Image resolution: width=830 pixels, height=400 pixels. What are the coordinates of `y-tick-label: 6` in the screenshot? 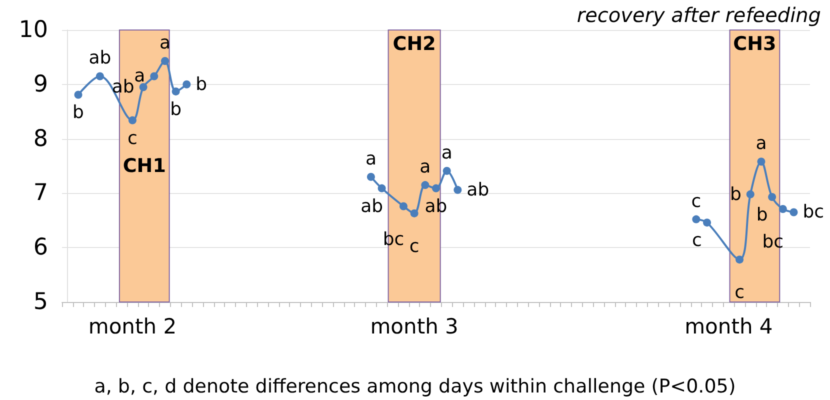 It's located at (40, 247).